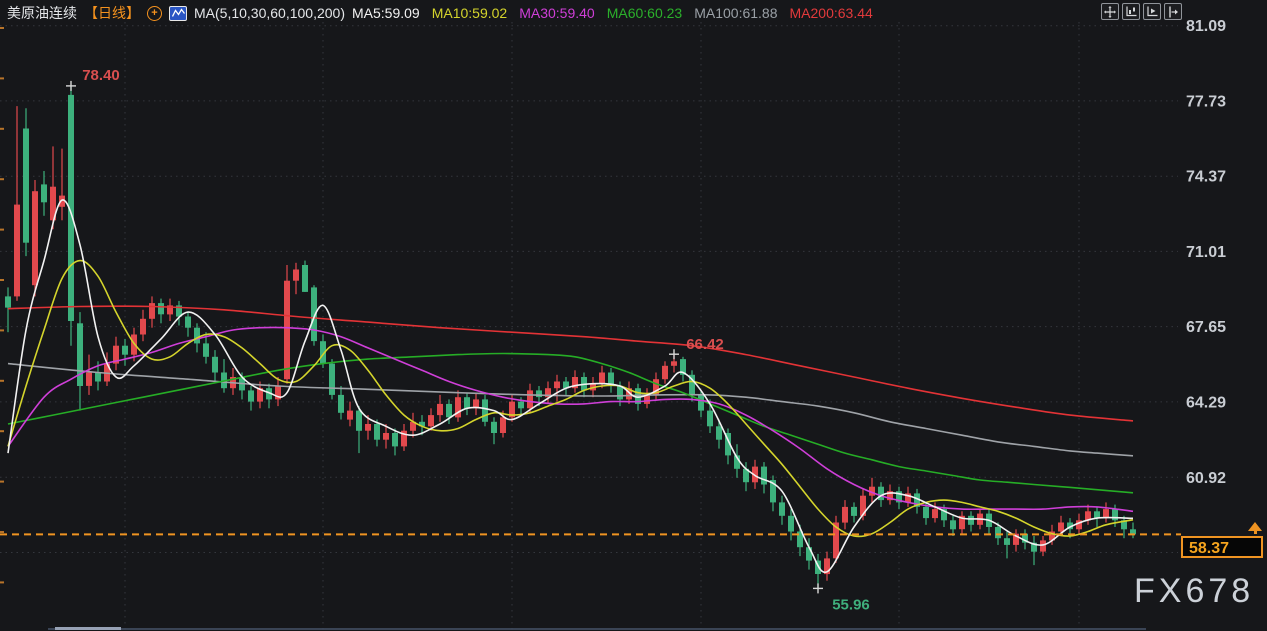 This screenshot has height=631, width=1267. I want to click on chart-pointer-button, so click(1152, 11).